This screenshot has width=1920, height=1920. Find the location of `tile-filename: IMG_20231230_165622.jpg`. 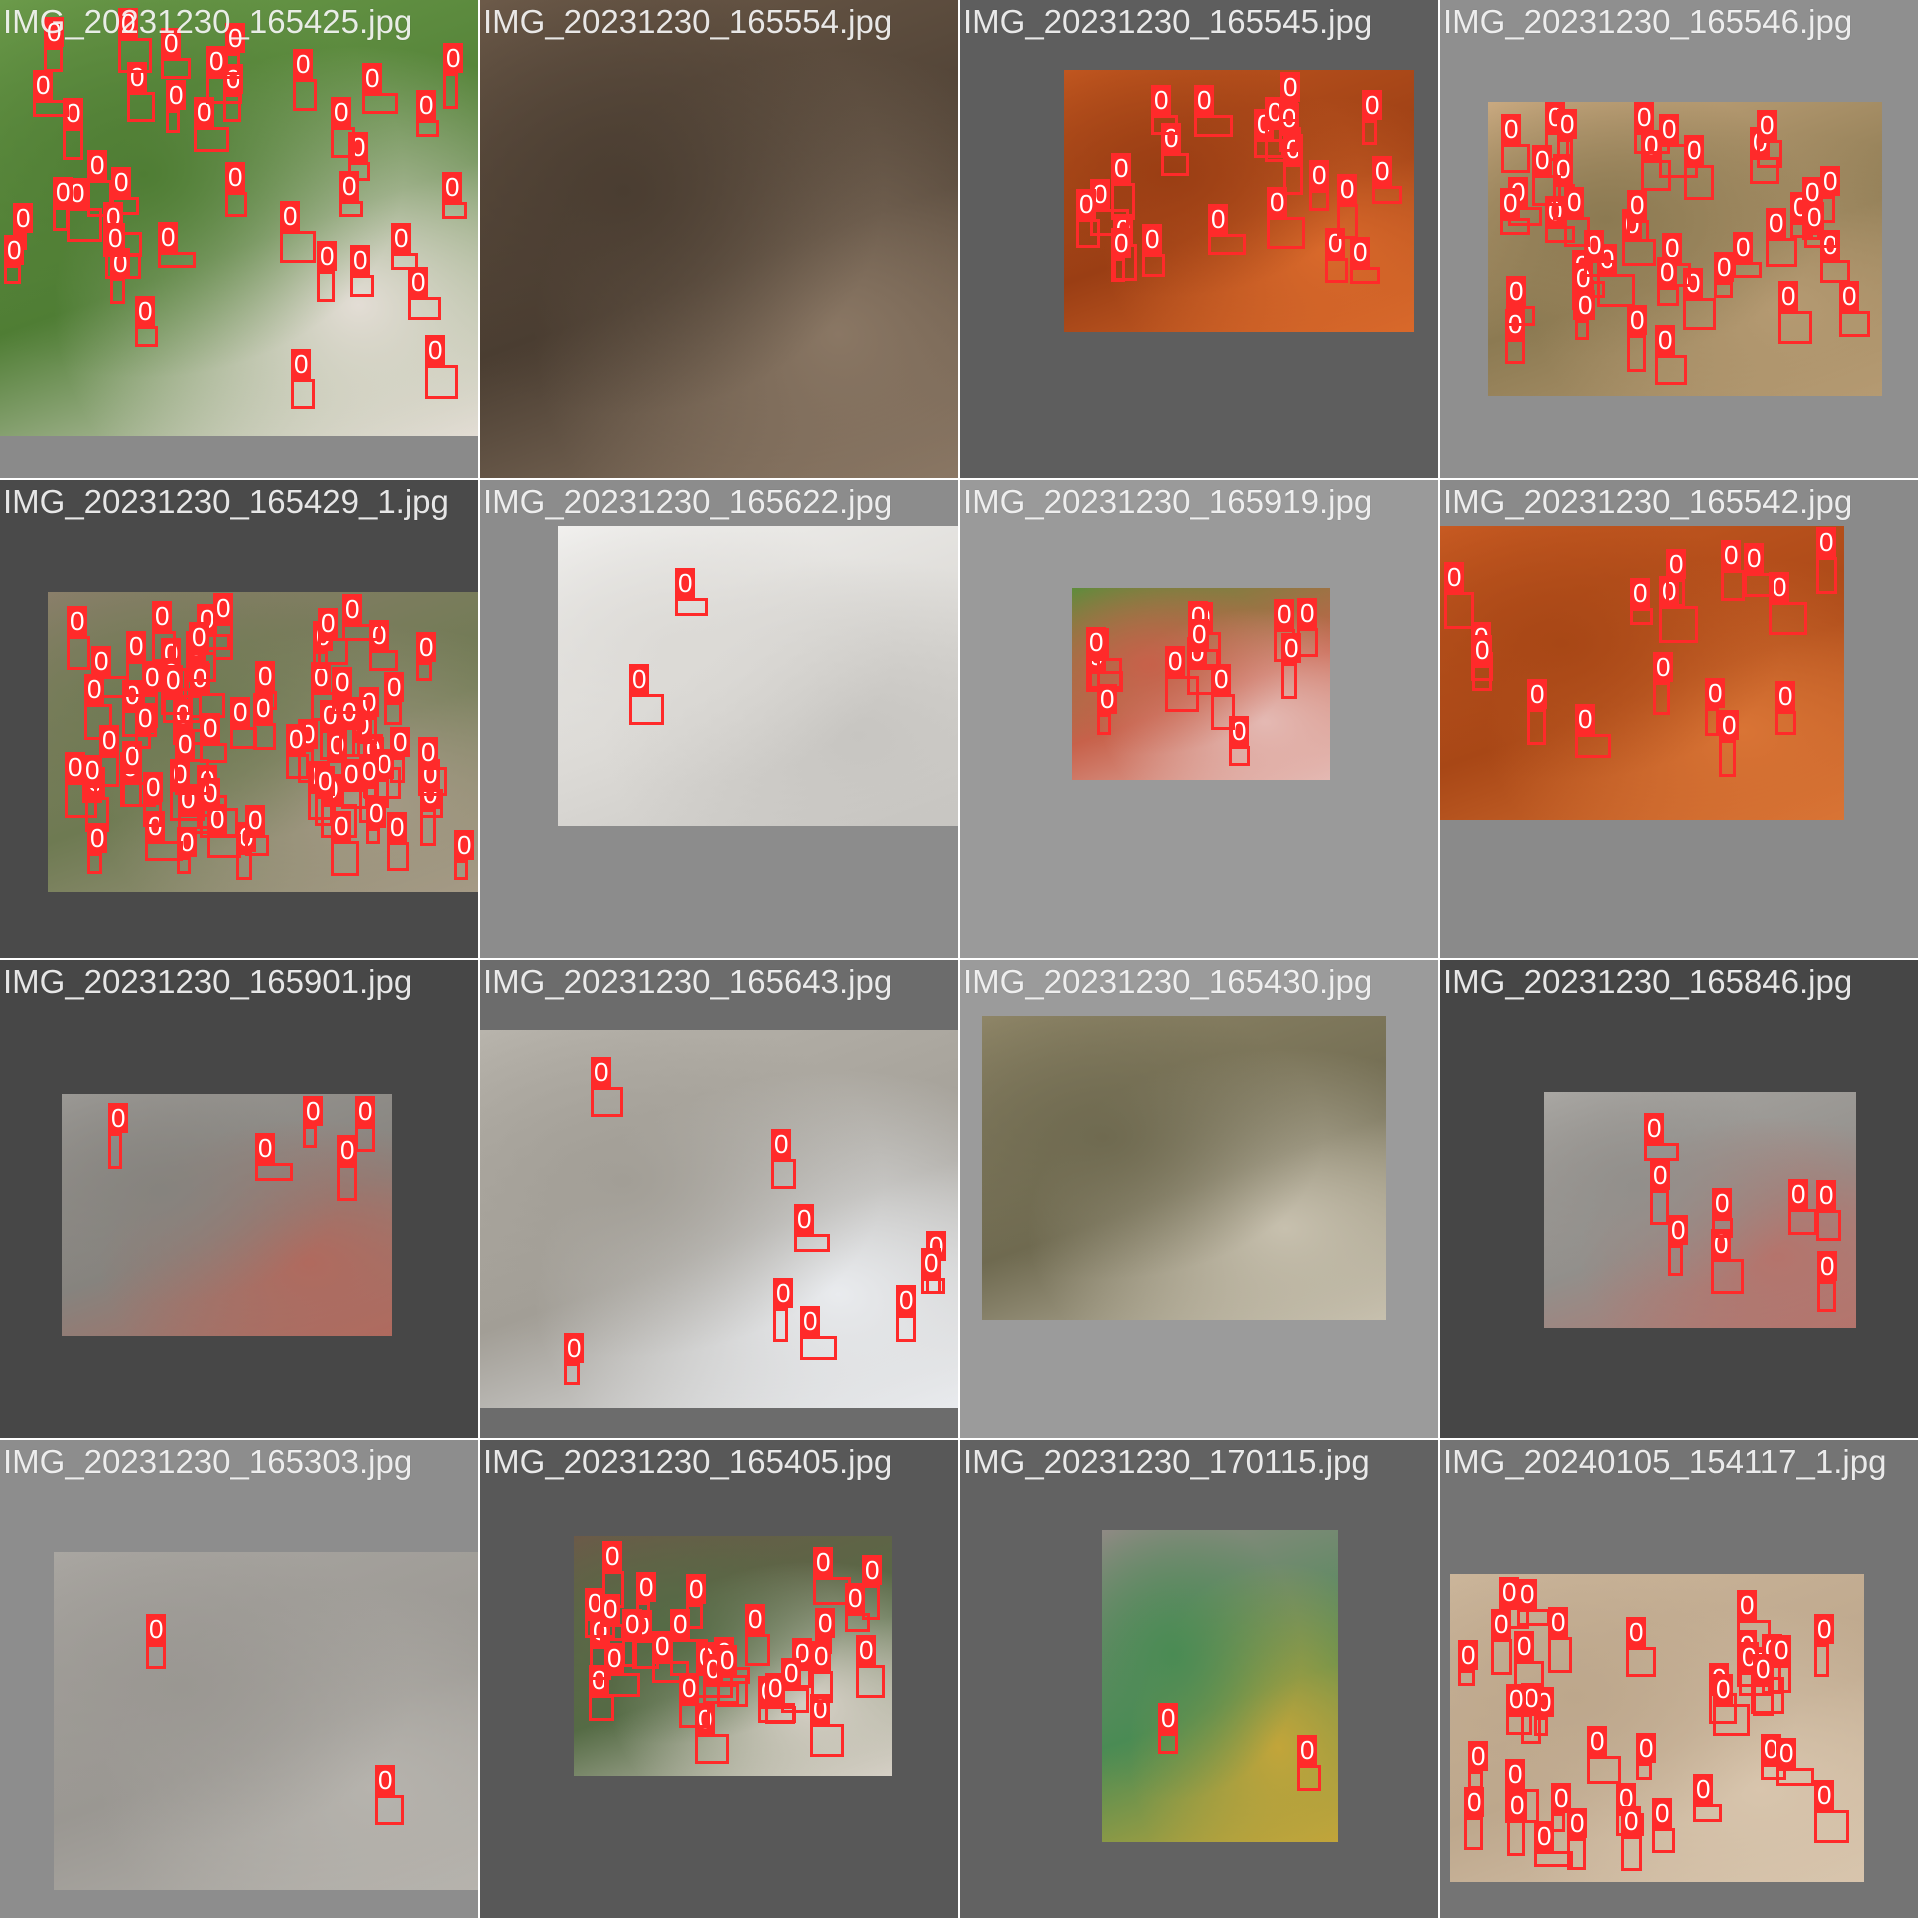

tile-filename: IMG_20231230_165622.jpg is located at coordinates (688, 501).